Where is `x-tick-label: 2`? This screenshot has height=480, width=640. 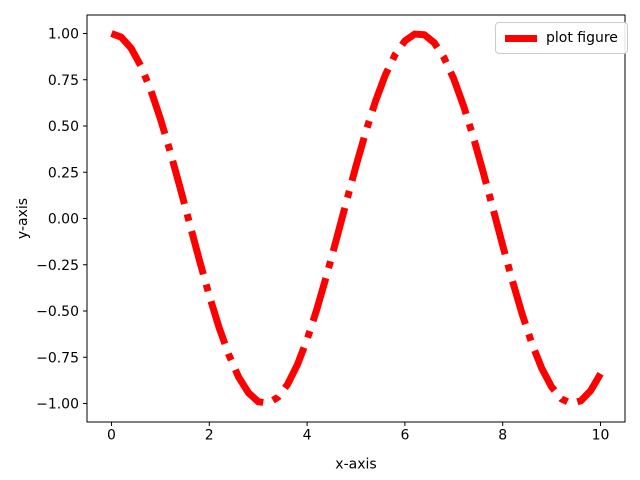 x-tick-label: 2 is located at coordinates (209, 436).